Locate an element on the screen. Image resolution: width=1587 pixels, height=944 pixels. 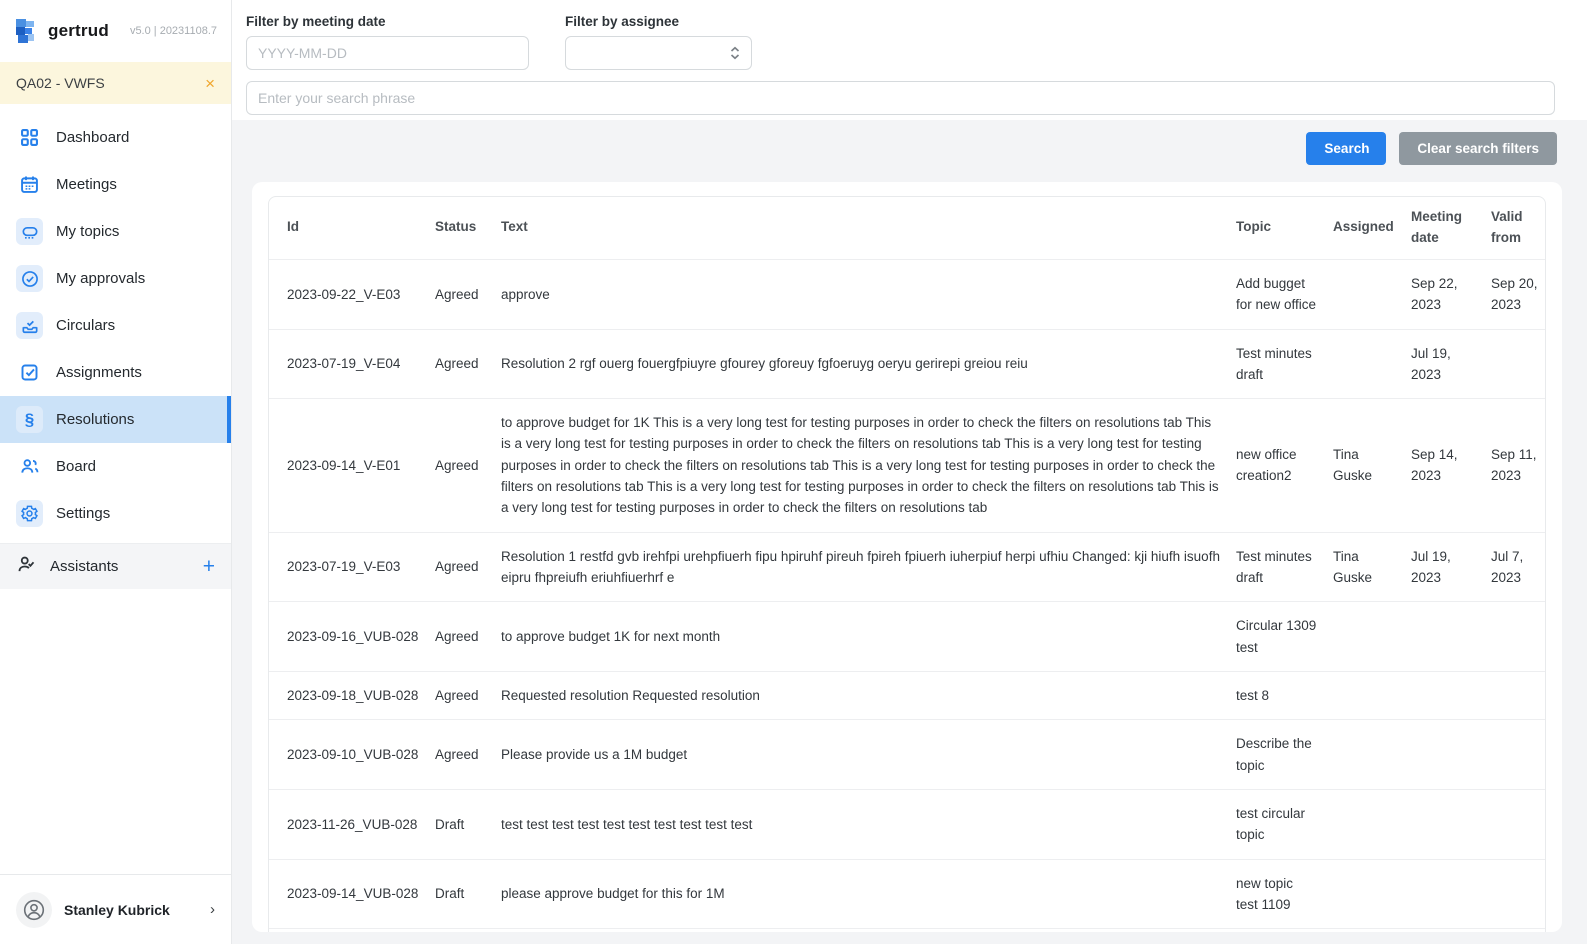
sidebar-item-settings: Settings is located at coordinates (115, 513).